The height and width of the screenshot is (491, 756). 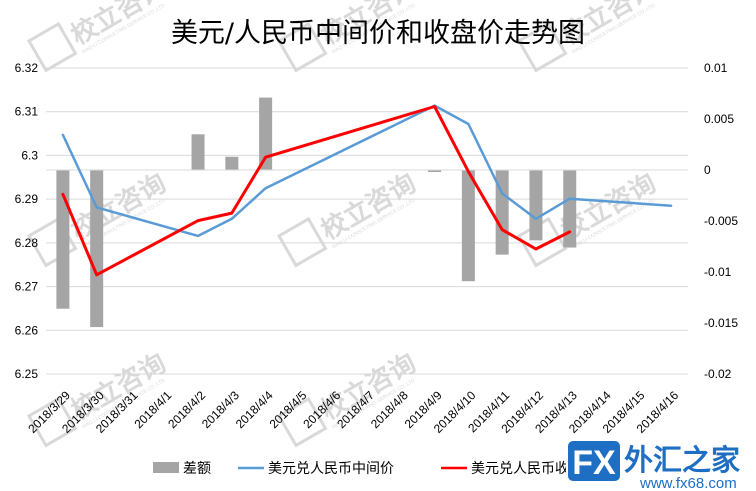 What do you see at coordinates (331, 469) in the screenshot?
I see `legend-label-mid-price: 美元兑人民币中间价` at bounding box center [331, 469].